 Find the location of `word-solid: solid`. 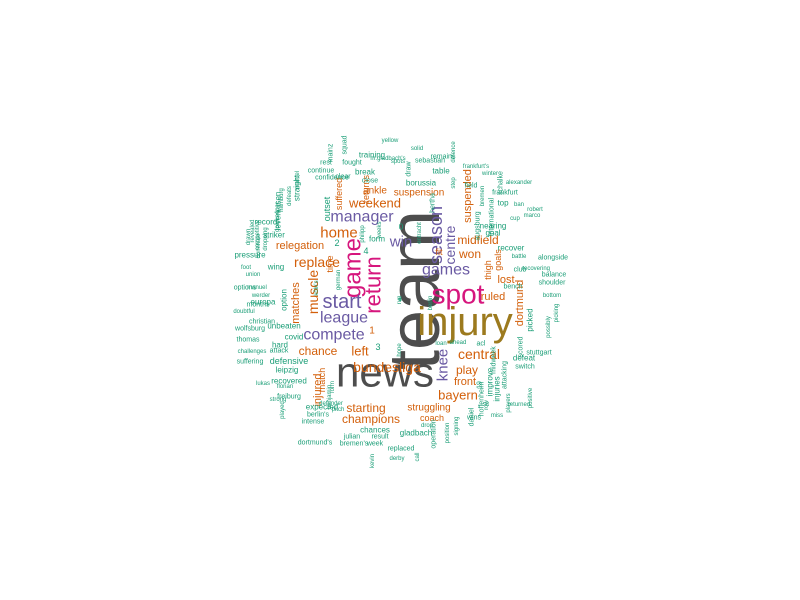

word-solid: solid is located at coordinates (417, 149).